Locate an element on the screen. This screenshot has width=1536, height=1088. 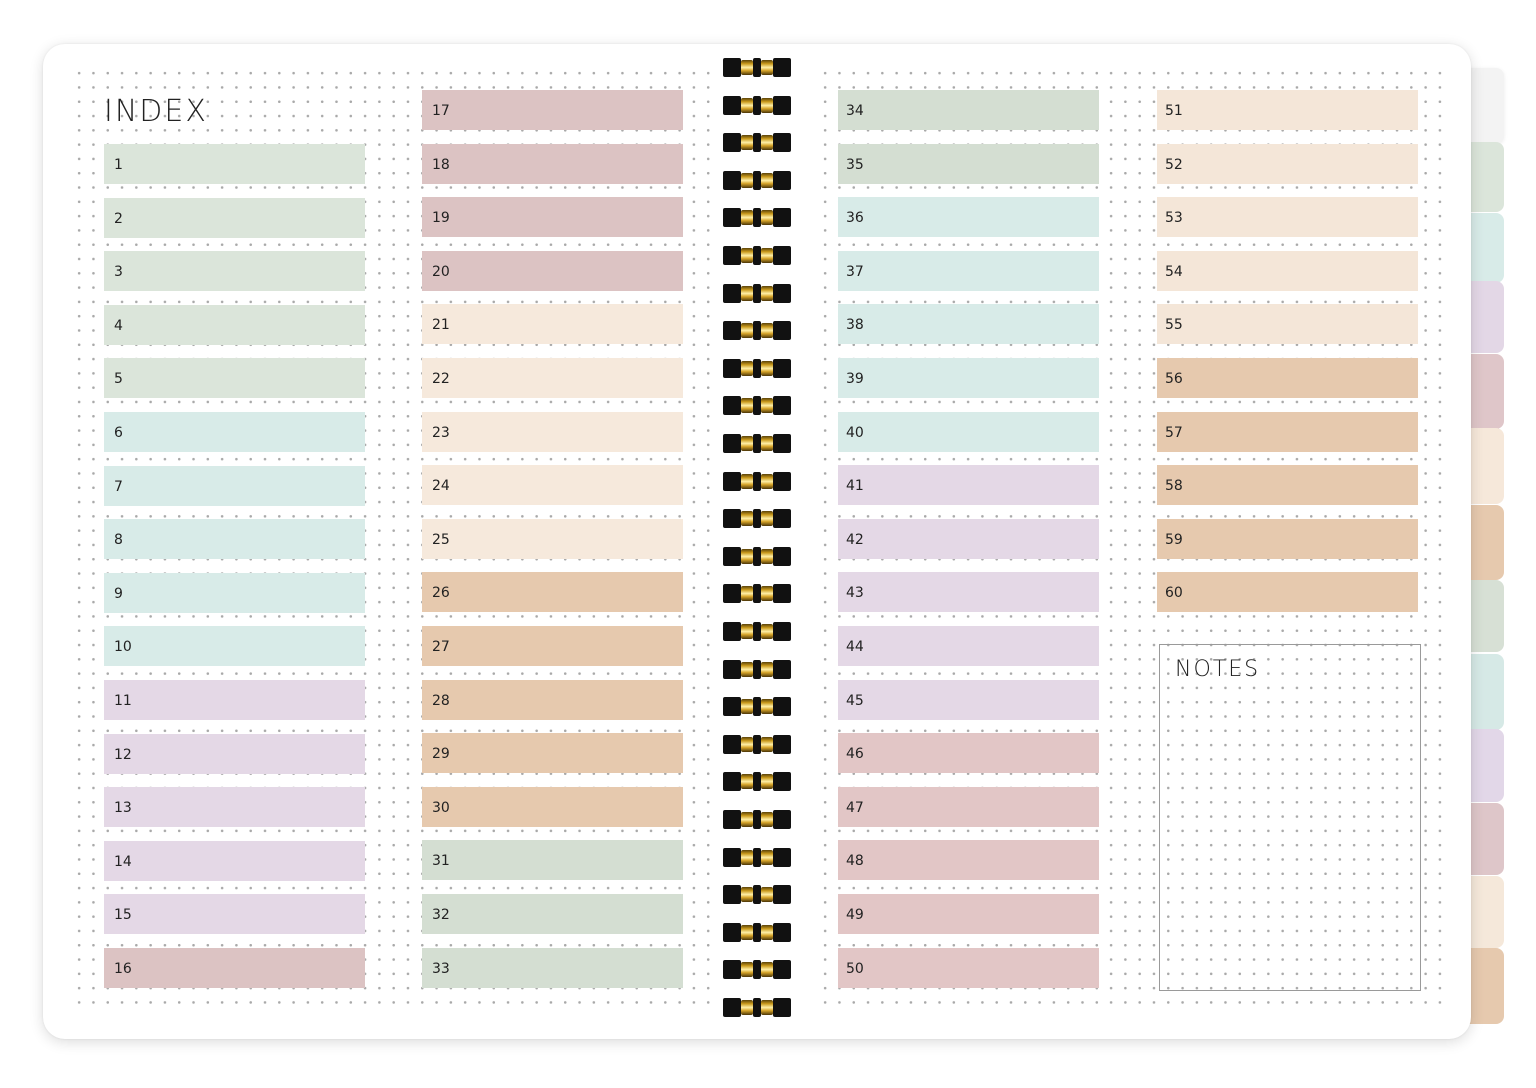
index-entry-35: 35 is located at coordinates (968, 163).